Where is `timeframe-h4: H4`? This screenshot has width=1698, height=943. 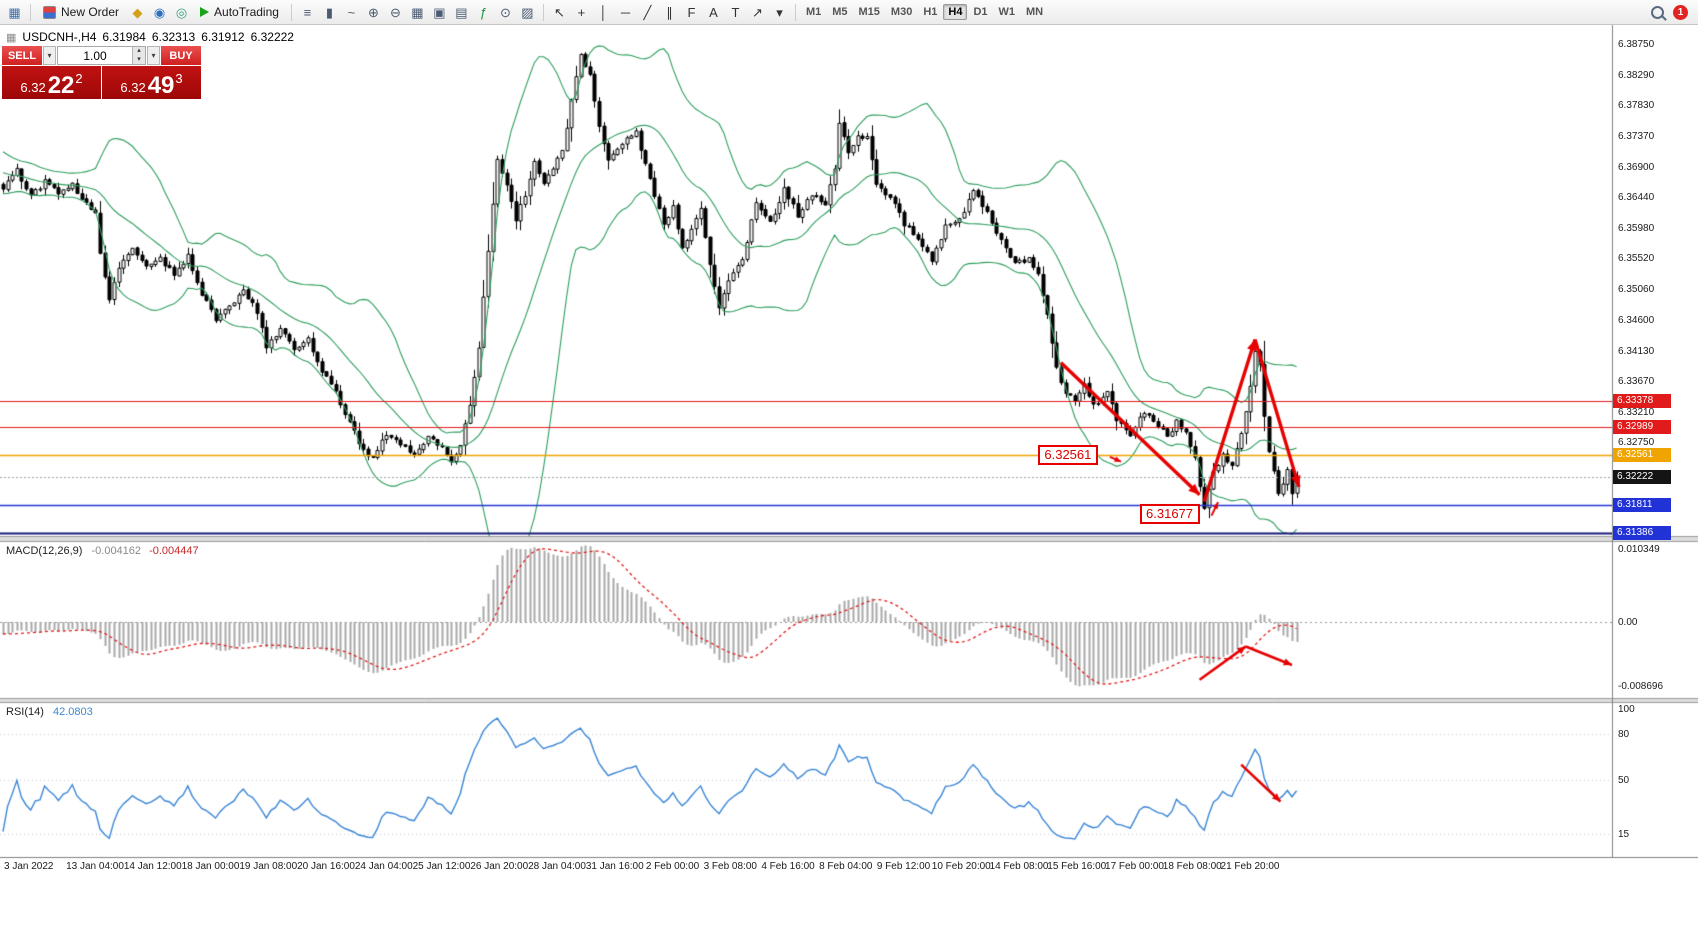
timeframe-h4: H4 is located at coordinates (955, 12).